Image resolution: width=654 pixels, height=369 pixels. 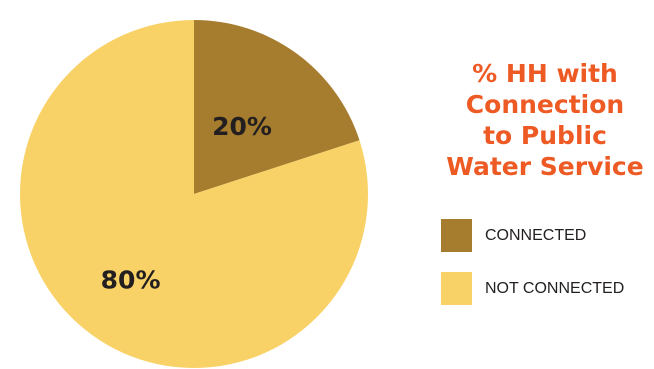 What do you see at coordinates (277, 107) in the screenshot?
I see `pie-slice-connected` at bounding box center [277, 107].